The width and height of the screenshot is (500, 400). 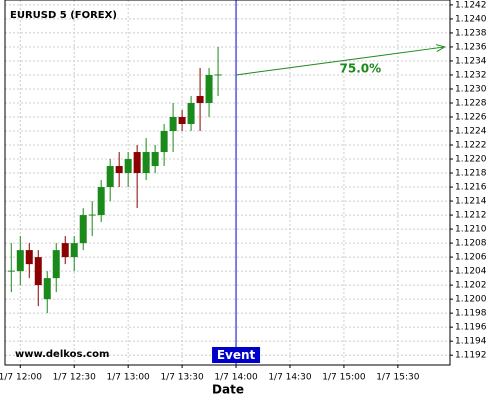 I want to click on x-tick-label: 1/7 15:30, so click(x=398, y=378).